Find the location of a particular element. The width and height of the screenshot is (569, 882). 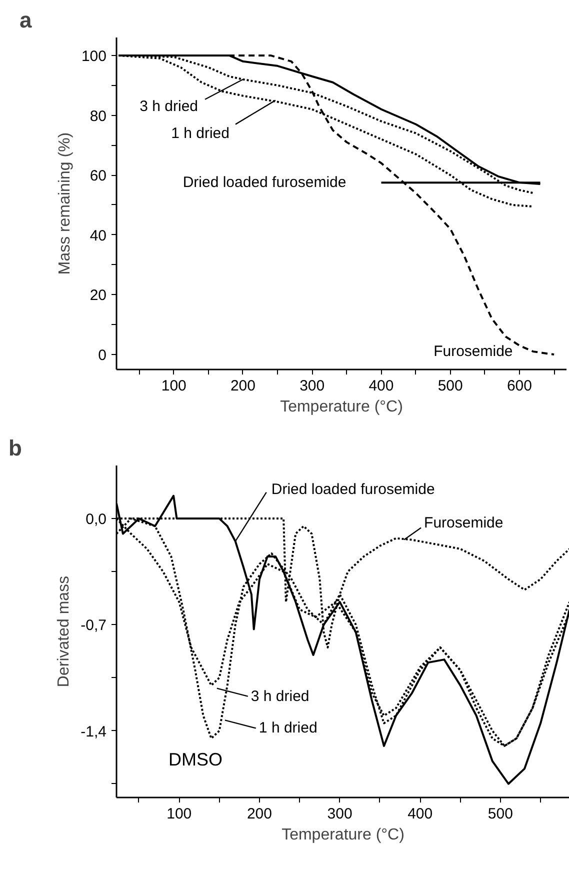

chart-title: b is located at coordinates (15, 448).